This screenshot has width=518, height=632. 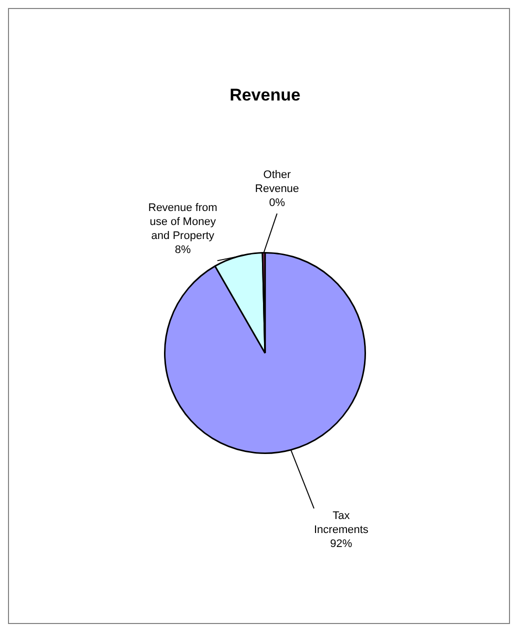 What do you see at coordinates (265, 95) in the screenshot?
I see `chart-title: Revenue` at bounding box center [265, 95].